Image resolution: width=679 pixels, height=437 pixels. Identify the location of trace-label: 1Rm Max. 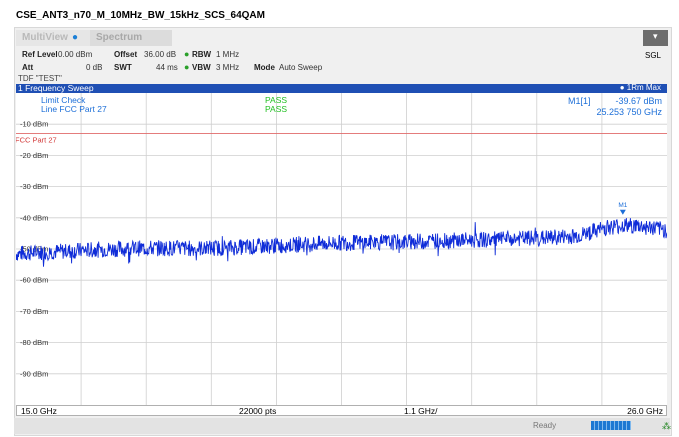
(643, 87).